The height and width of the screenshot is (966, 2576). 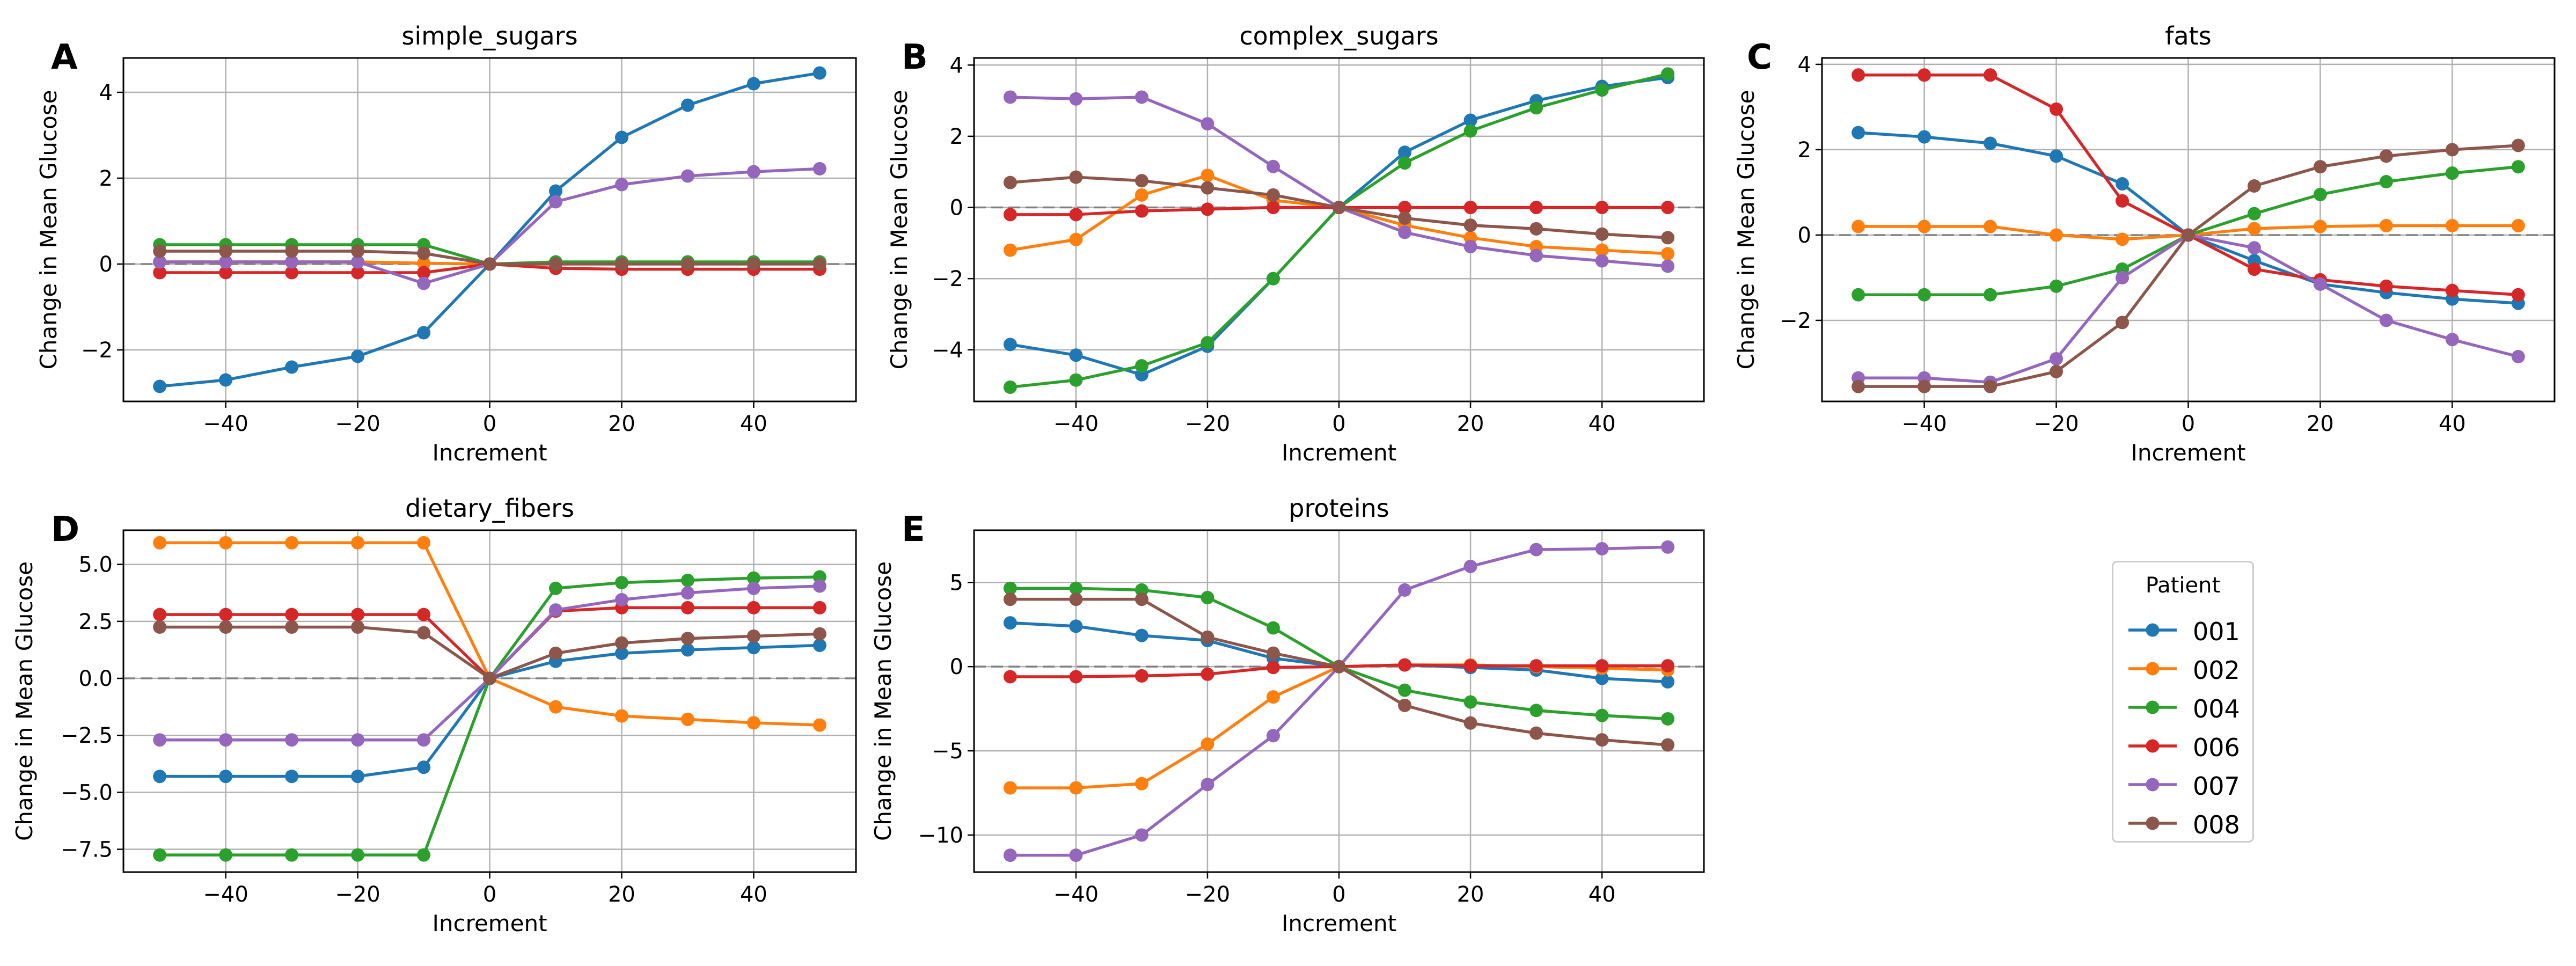 What do you see at coordinates (2183, 585) in the screenshot?
I see `legend-title: Patient` at bounding box center [2183, 585].